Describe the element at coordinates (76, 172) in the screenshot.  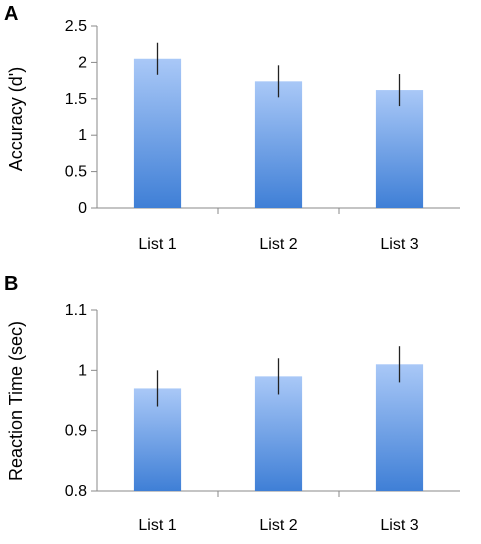
I see `panel-a-y-tick-label: 0.5` at that location.